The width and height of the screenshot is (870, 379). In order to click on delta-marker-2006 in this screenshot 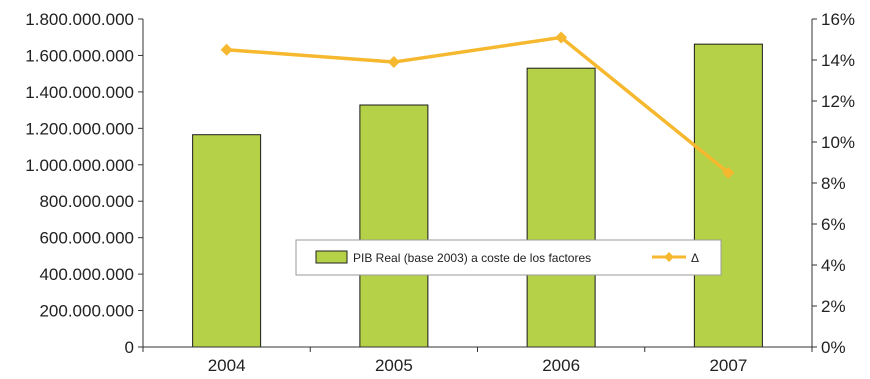, I will do `click(561, 37)`.